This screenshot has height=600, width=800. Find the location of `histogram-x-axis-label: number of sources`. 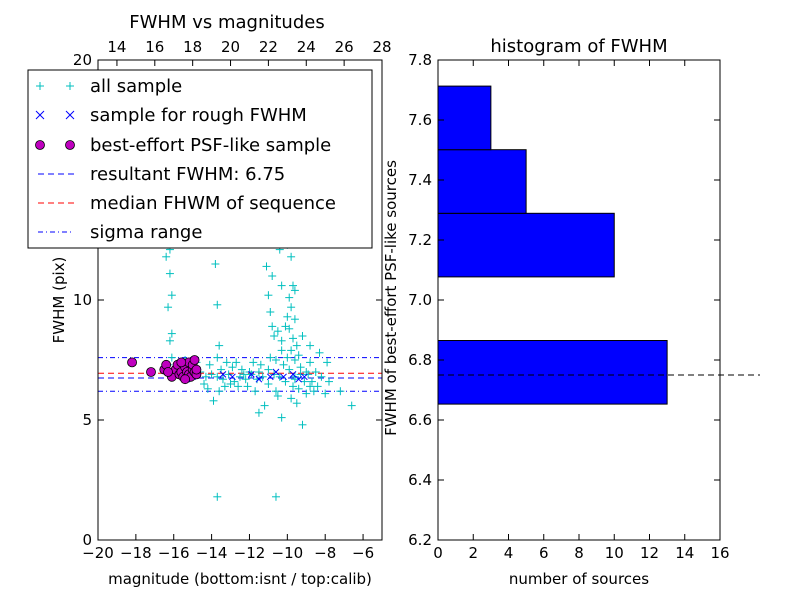

histogram-x-axis-label: number of sources is located at coordinates (579, 579).